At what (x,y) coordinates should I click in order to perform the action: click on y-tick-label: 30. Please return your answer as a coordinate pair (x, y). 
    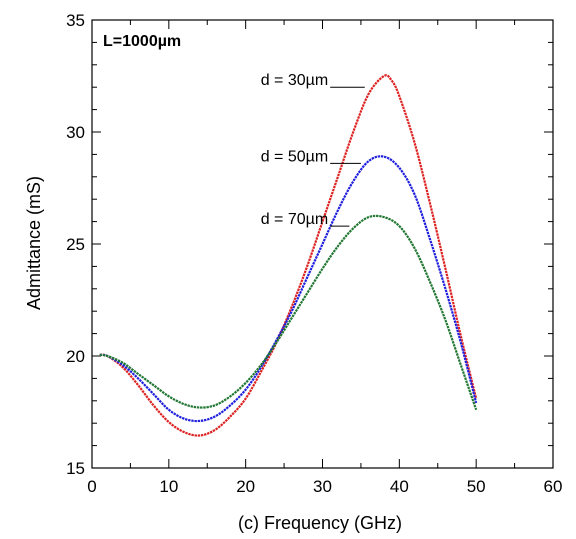
    Looking at the image, I should click on (75, 132).